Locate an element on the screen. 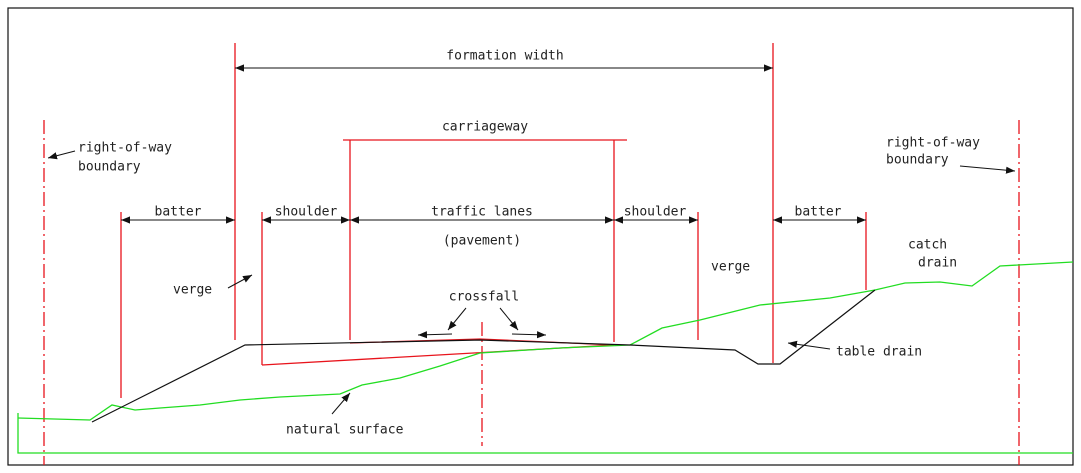 Image resolution: width=1081 pixels, height=473 pixels. ground-base is located at coordinates (545, 433).